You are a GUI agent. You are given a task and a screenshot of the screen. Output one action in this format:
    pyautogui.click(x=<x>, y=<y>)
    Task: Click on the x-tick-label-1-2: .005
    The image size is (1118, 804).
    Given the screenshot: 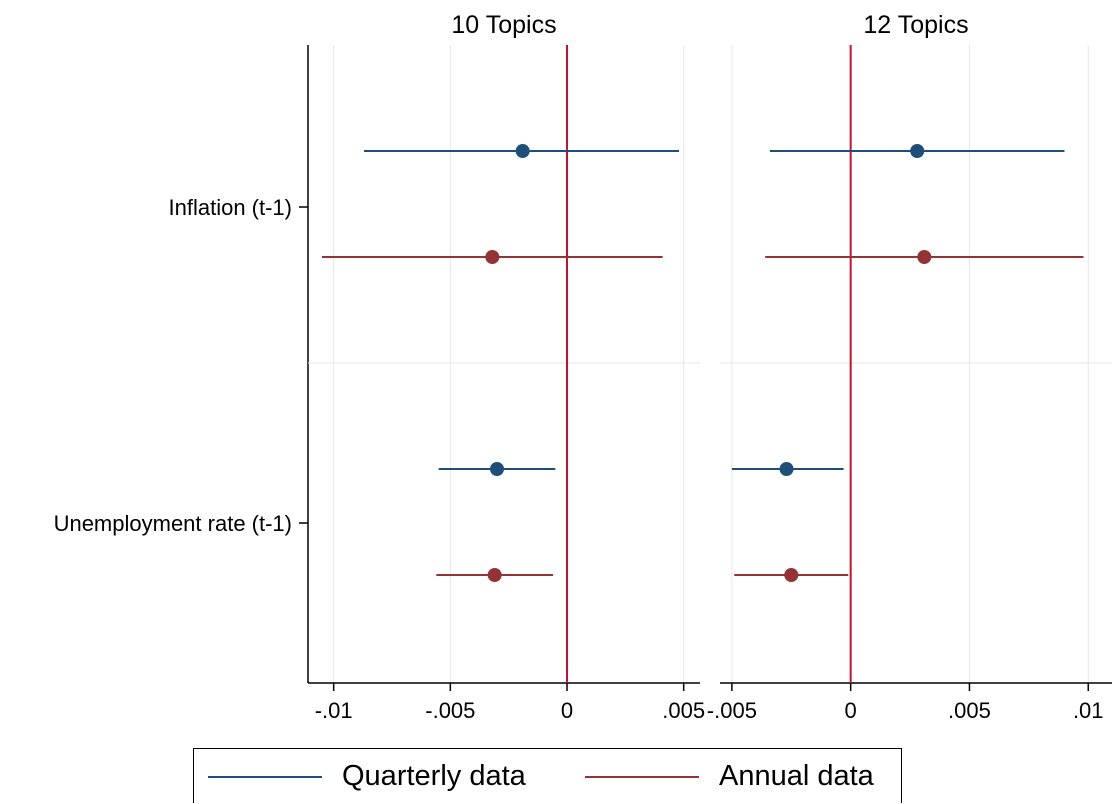 What is the action you would take?
    pyautogui.click(x=969, y=710)
    